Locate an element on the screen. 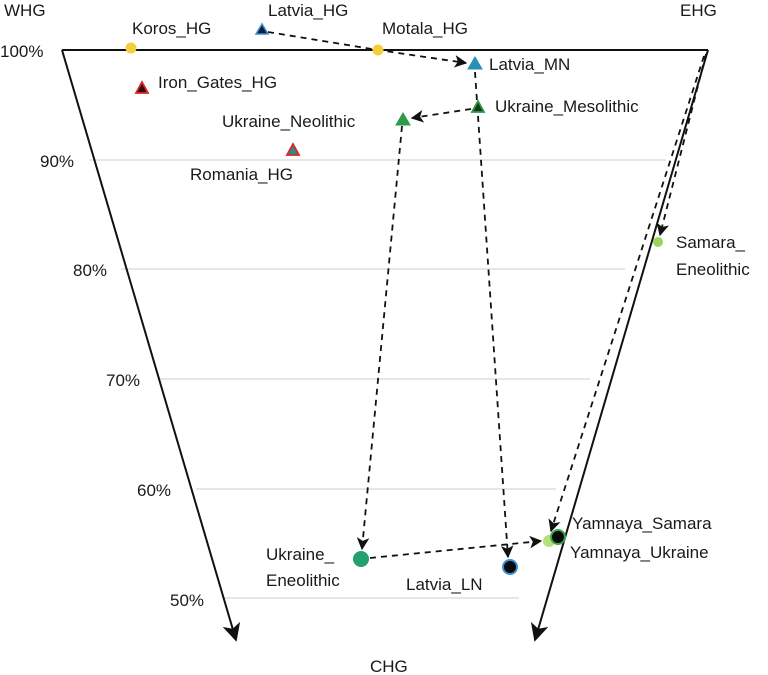 This screenshot has width=768, height=675. label-yamnaya-ukraine: Yamnaya_Ukraine is located at coordinates (639, 552).